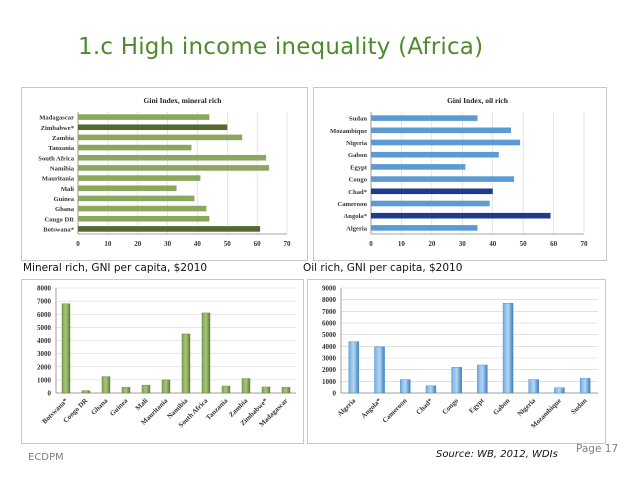  What do you see at coordinates (329, 335) in the screenshot?
I see `chart4-ytick-label: 5000` at bounding box center [329, 335].